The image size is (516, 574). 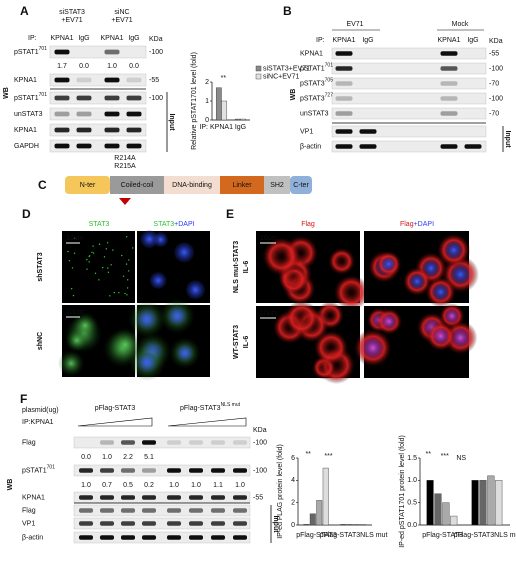 I want to click on legend-swatch, so click(x=258, y=76).